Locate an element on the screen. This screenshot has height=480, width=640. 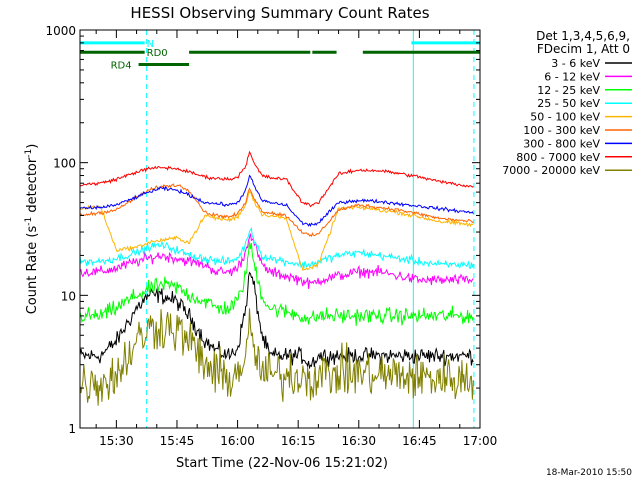
legend-label: 100 - 300 keV is located at coordinates (561, 130).